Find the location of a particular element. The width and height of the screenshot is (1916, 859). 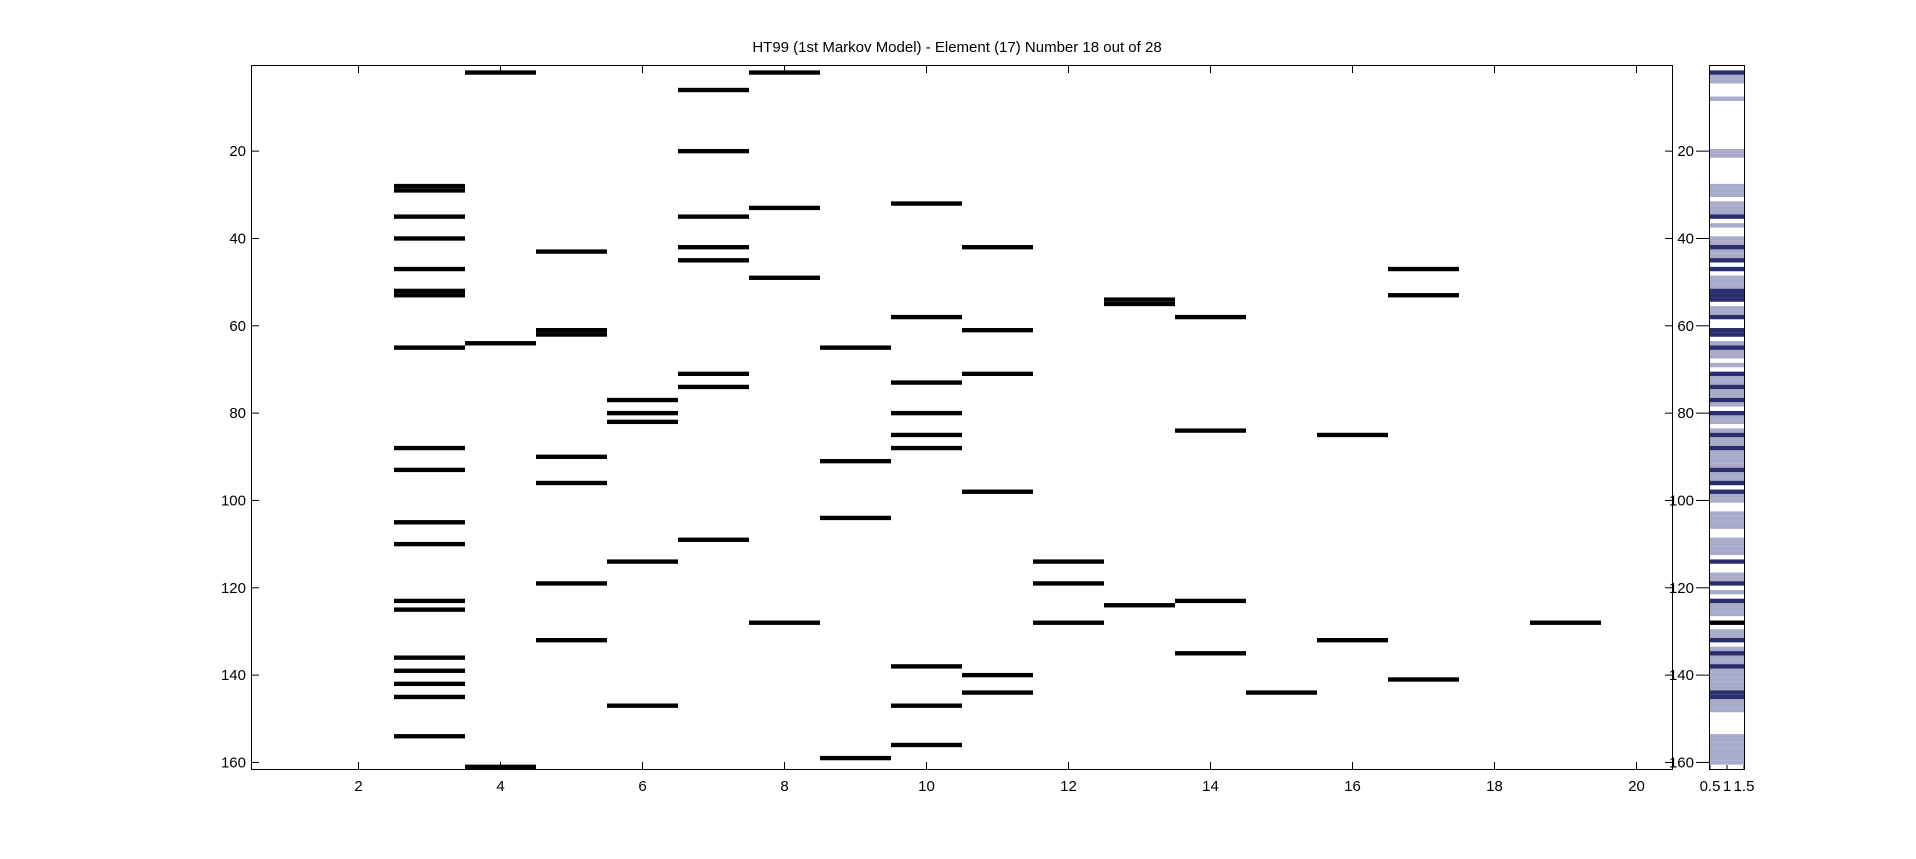

strip-light-row103 is located at coordinates (1727, 513).